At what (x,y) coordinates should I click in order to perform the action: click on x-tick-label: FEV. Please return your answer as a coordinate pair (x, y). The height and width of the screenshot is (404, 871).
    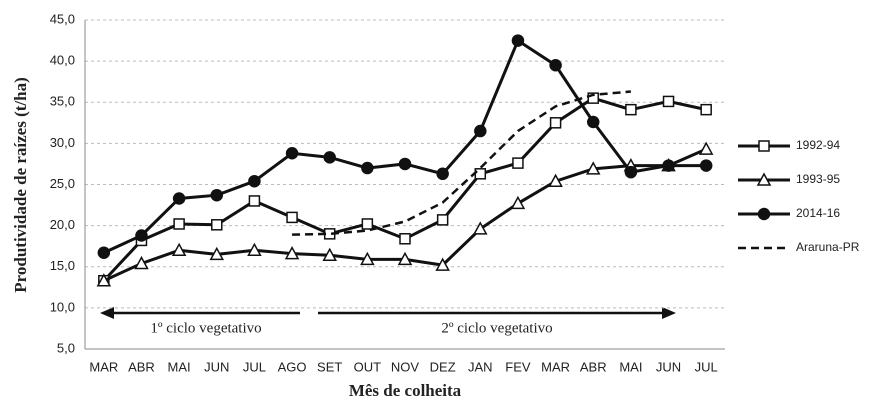
    Looking at the image, I should click on (518, 366).